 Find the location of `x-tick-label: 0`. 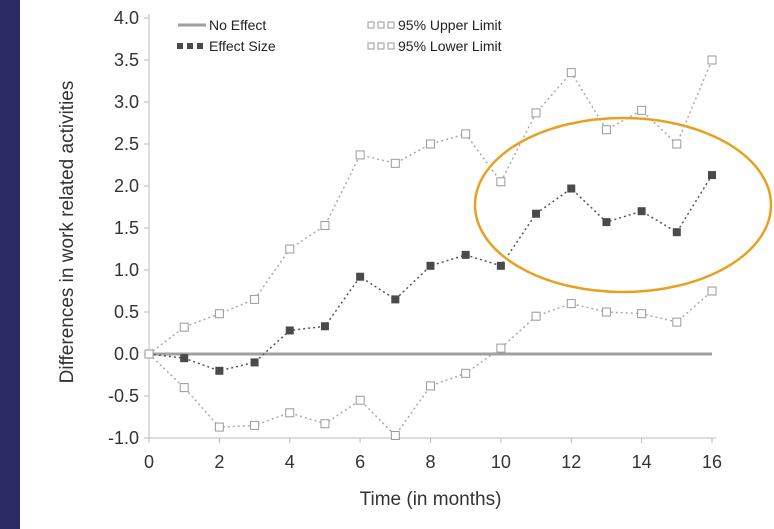

x-tick-label: 0 is located at coordinates (149, 462).